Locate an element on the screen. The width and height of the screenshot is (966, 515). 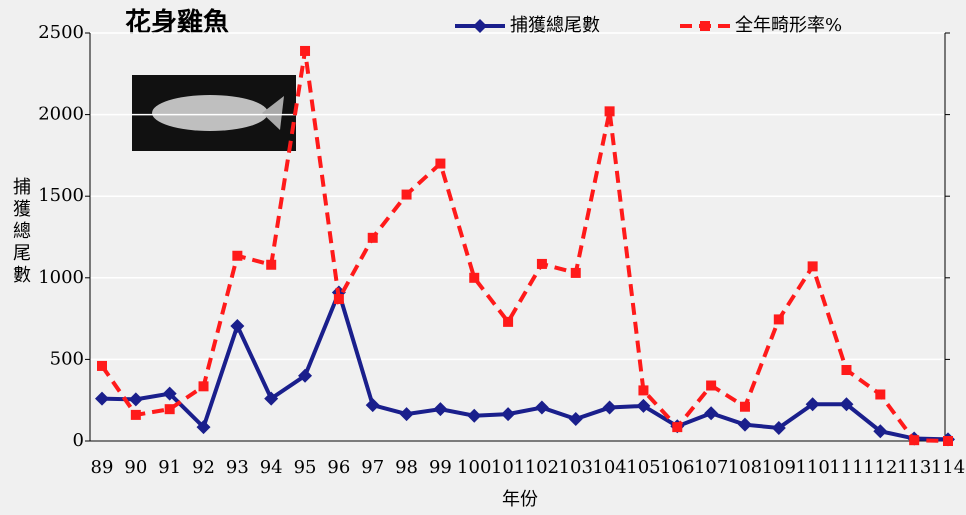
y-tick-label: 2500 is located at coordinates (61, 32).